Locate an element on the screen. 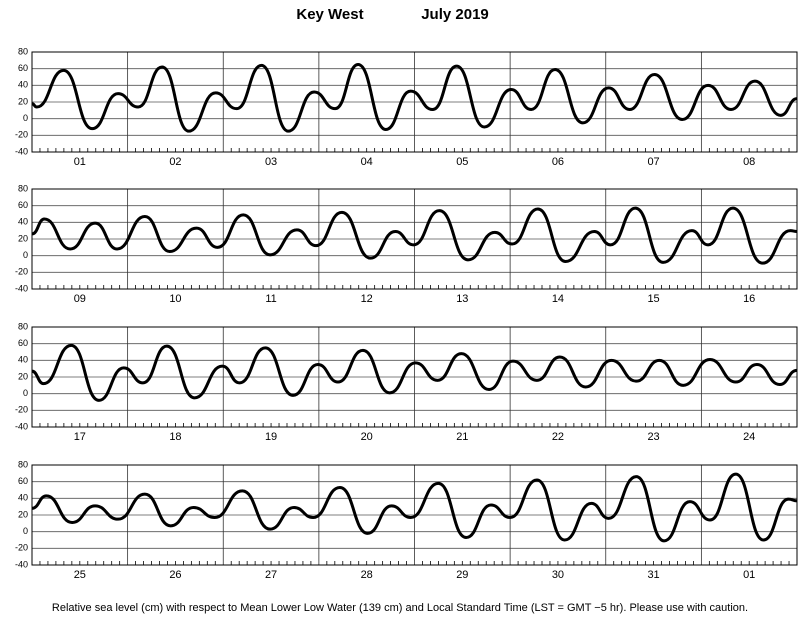 This screenshot has height=623, width=800. x-tick-label: 06 is located at coordinates (558, 162).